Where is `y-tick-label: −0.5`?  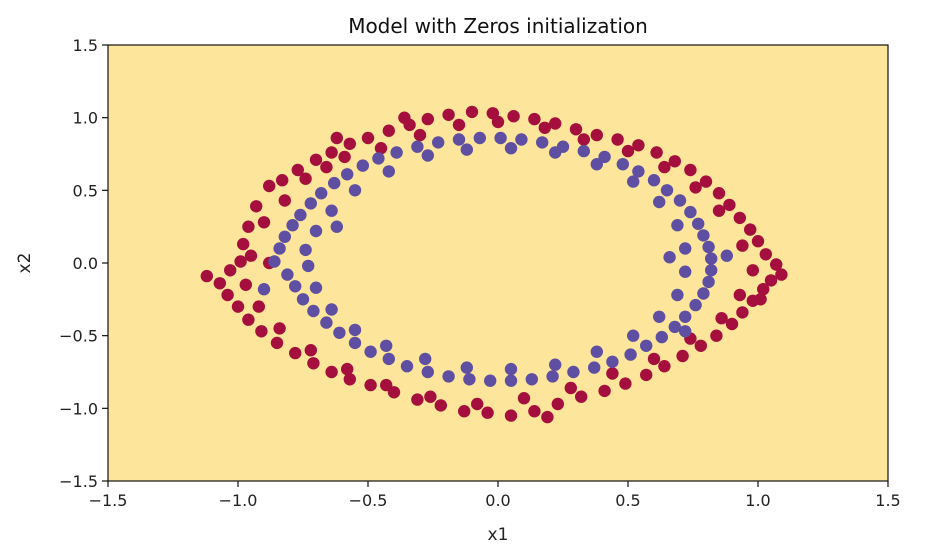
y-tick-label: −0.5 is located at coordinates (78, 336).